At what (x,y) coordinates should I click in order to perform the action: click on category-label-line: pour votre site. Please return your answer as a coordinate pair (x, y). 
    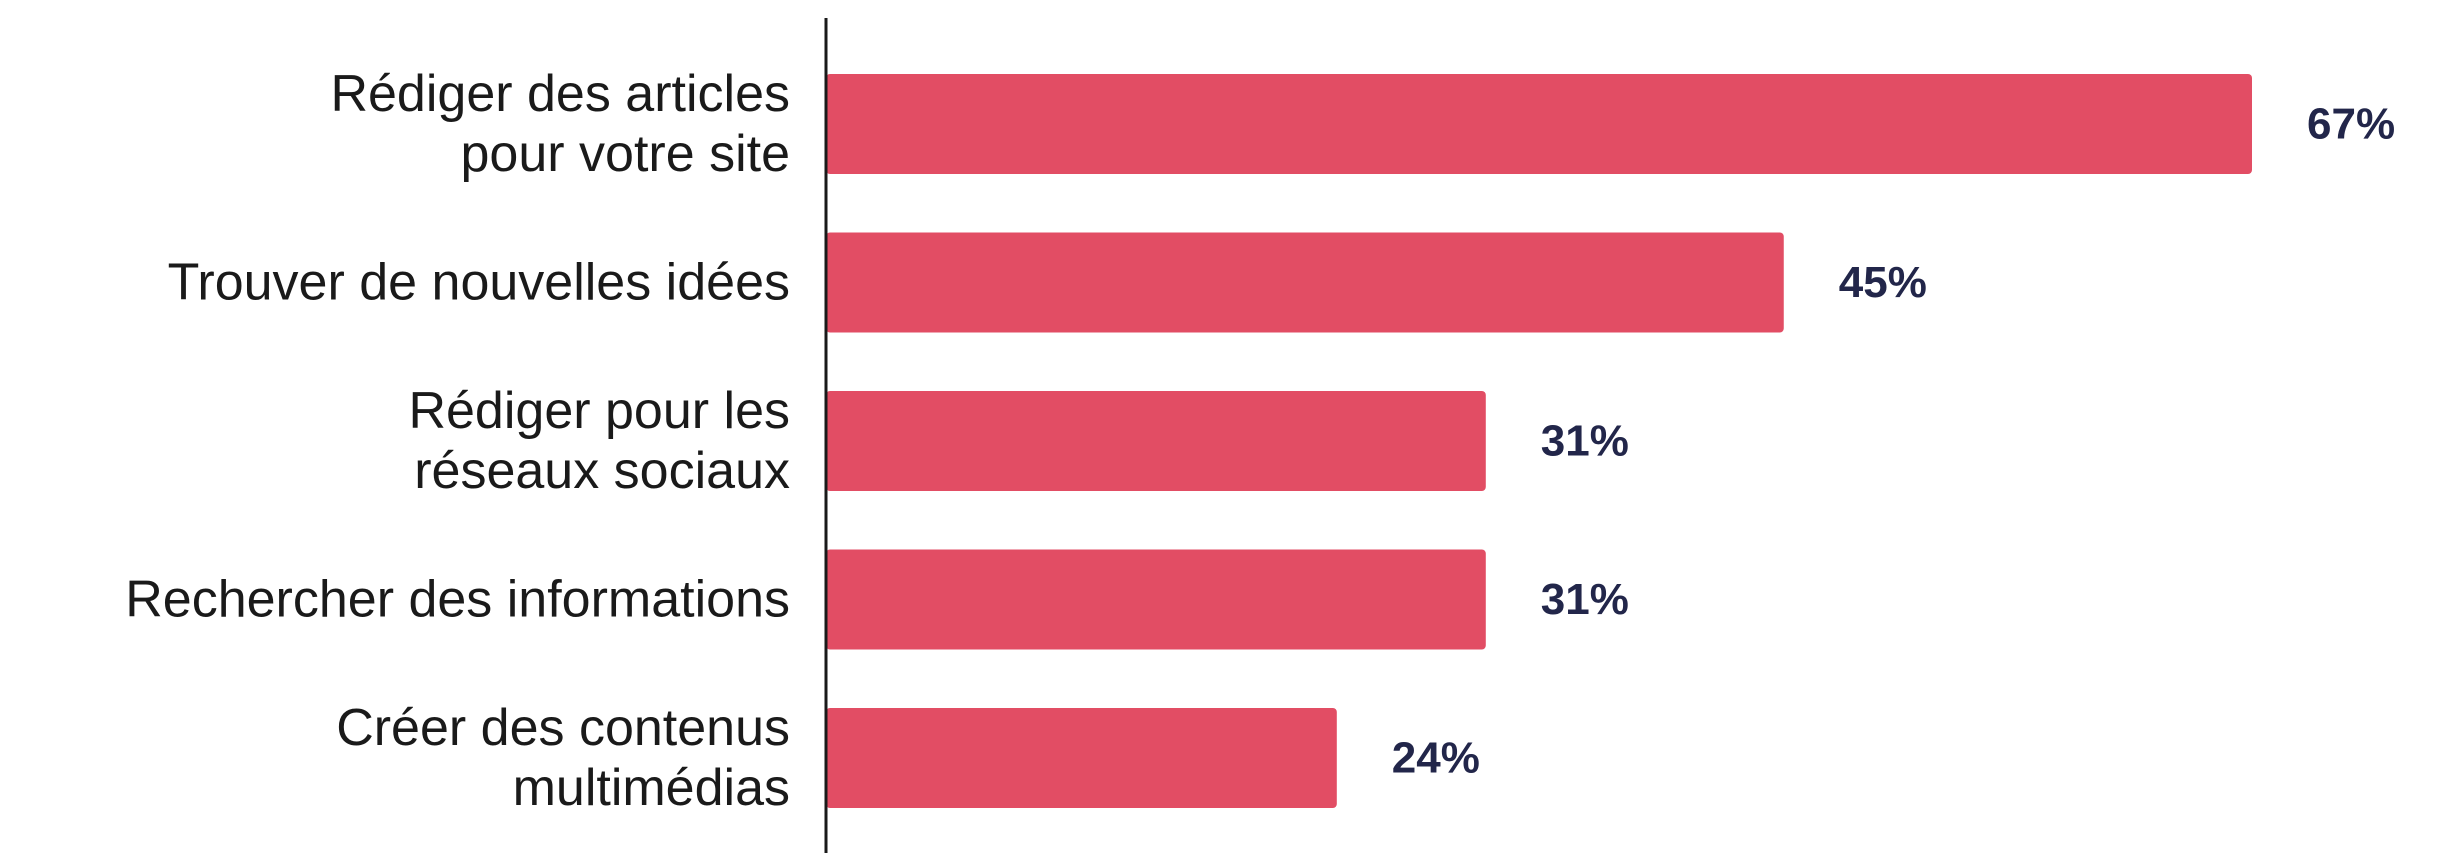
    Looking at the image, I should click on (626, 154).